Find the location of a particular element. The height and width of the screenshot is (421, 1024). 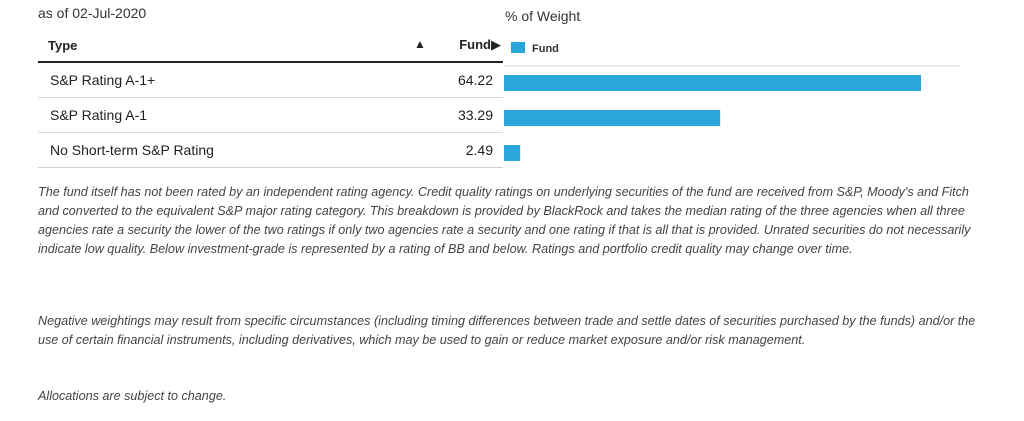

row-label: S&P Rating A-1 is located at coordinates (99, 115).